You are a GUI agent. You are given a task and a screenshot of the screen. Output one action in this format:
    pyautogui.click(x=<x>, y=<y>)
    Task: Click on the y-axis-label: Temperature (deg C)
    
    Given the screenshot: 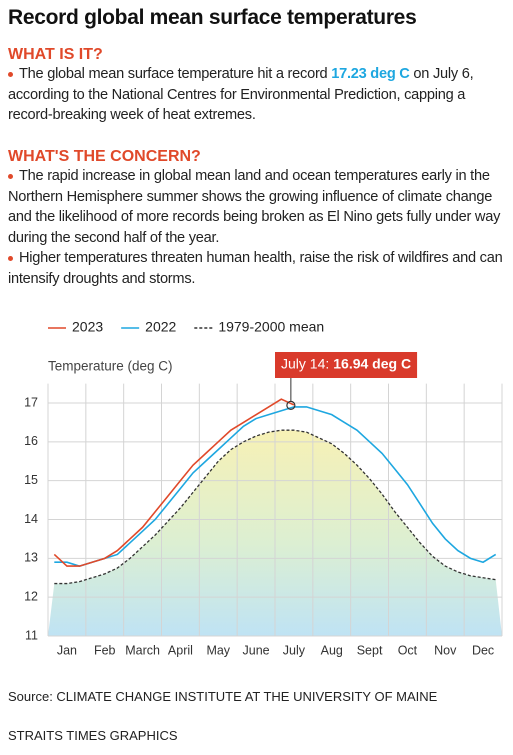 What is the action you would take?
    pyautogui.click(x=110, y=366)
    